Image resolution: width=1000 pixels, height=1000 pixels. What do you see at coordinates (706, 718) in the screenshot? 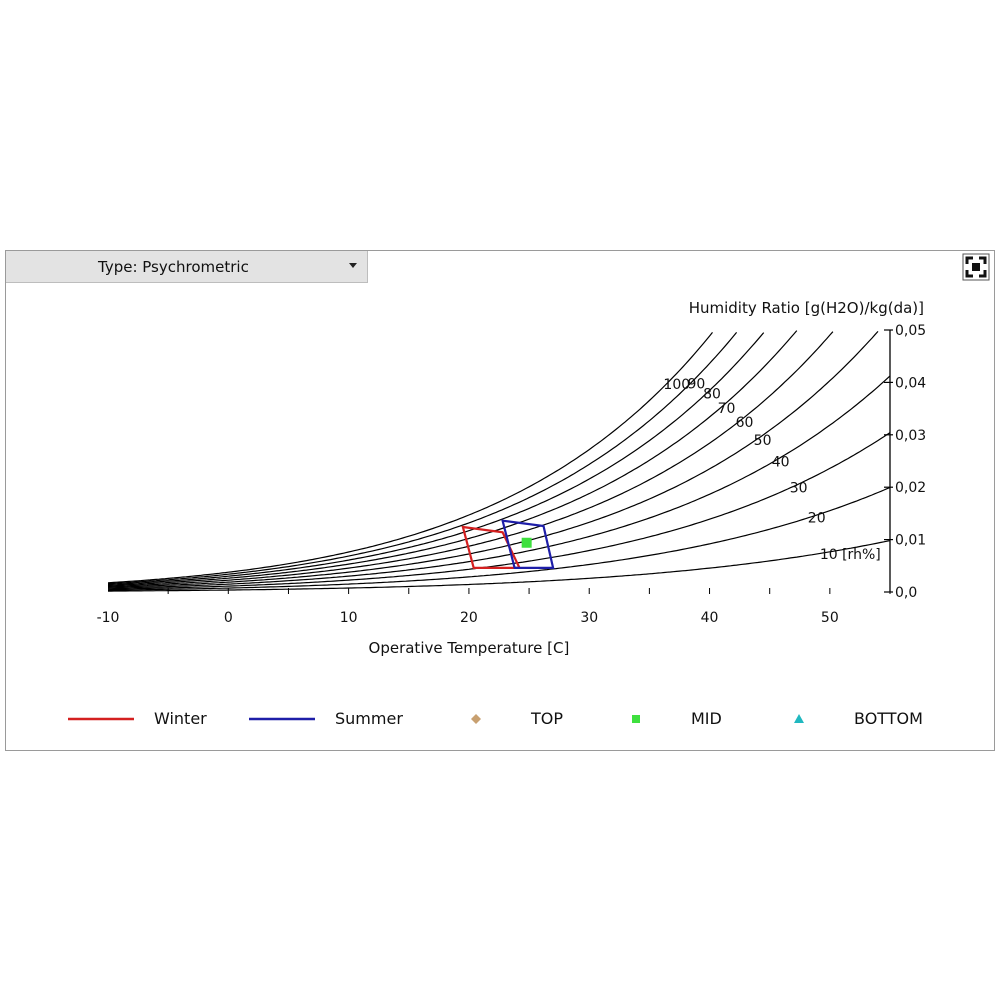
I see `legend-label-mid: MID` at bounding box center [706, 718].